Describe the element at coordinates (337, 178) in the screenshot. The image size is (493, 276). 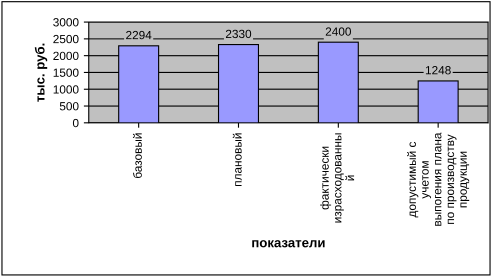
I see `x-tick-label: фактически израсходованны й` at that location.